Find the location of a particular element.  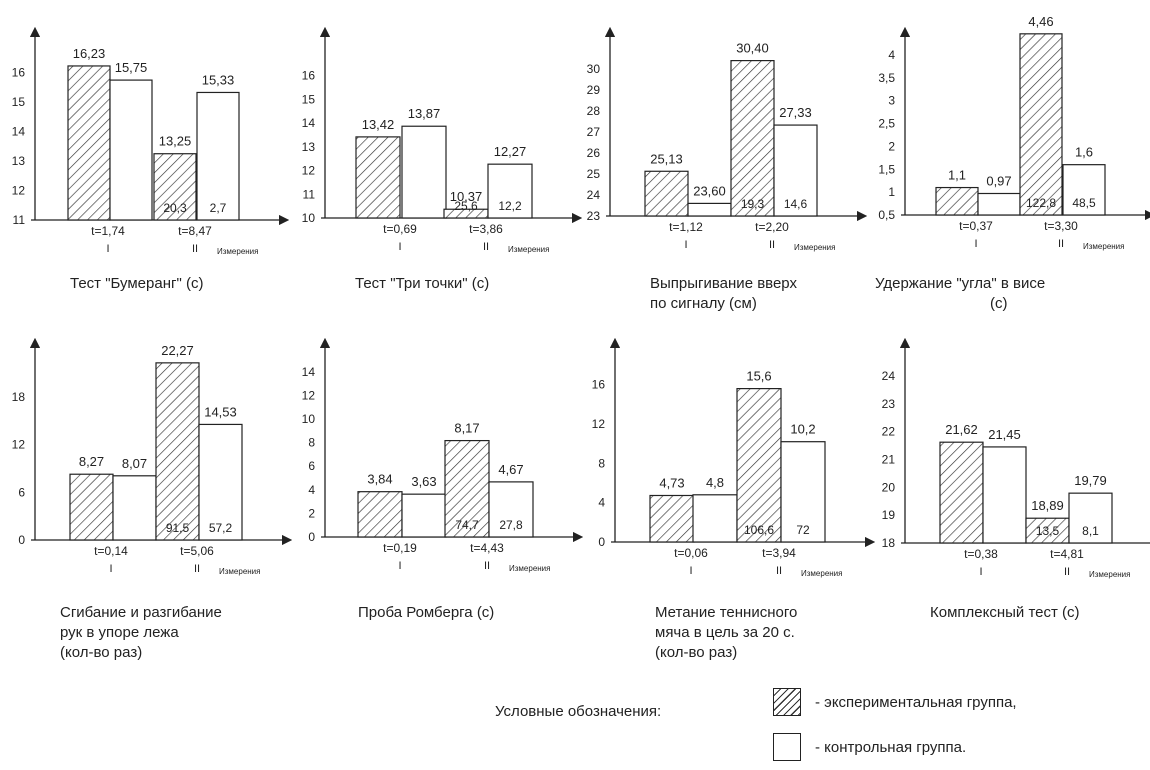

y-tick-label: 23 is located at coordinates (594, 216).